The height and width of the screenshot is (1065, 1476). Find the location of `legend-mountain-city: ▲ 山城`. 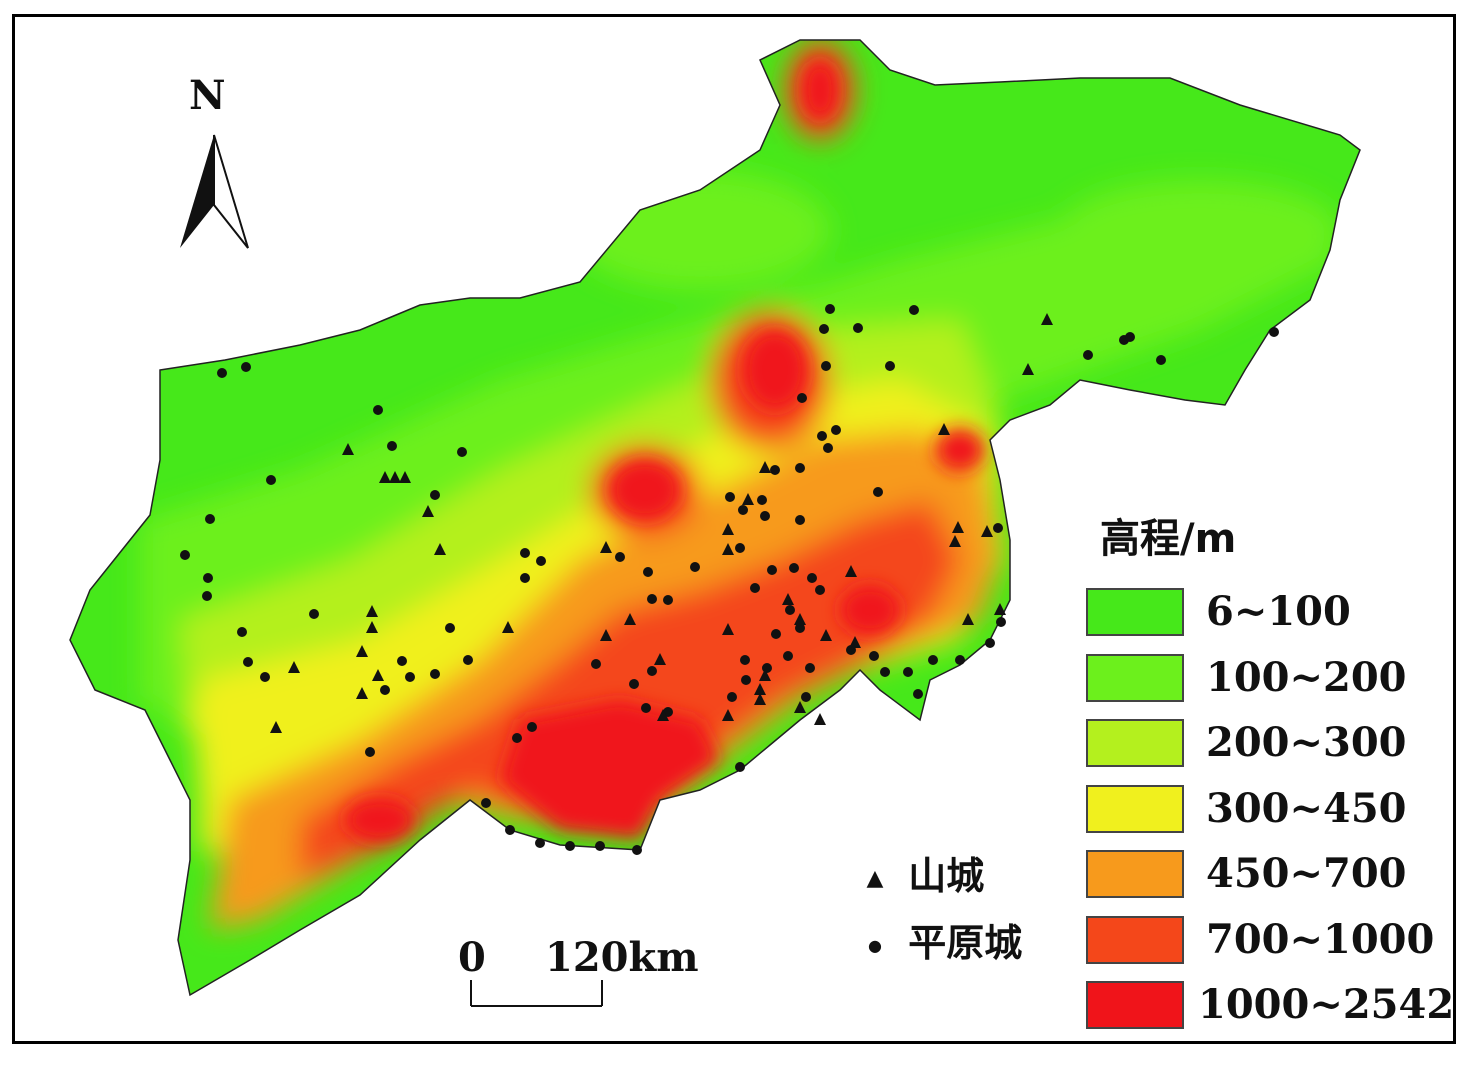

legend-mountain-city: ▲ 山城 is located at coordinates (920, 872).